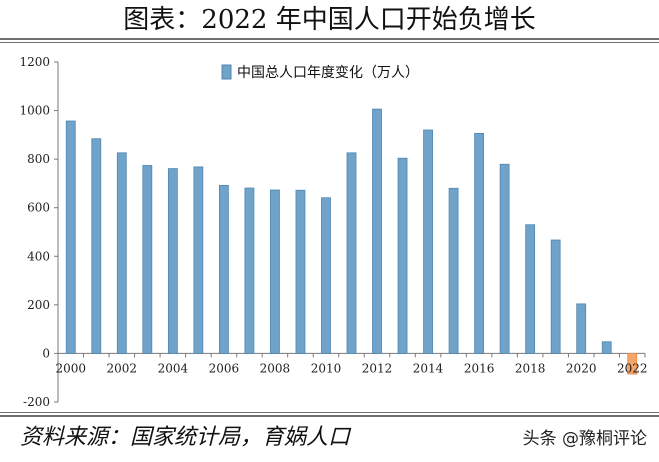 The height and width of the screenshot is (462, 659). I want to click on bar-2020, so click(581, 328).